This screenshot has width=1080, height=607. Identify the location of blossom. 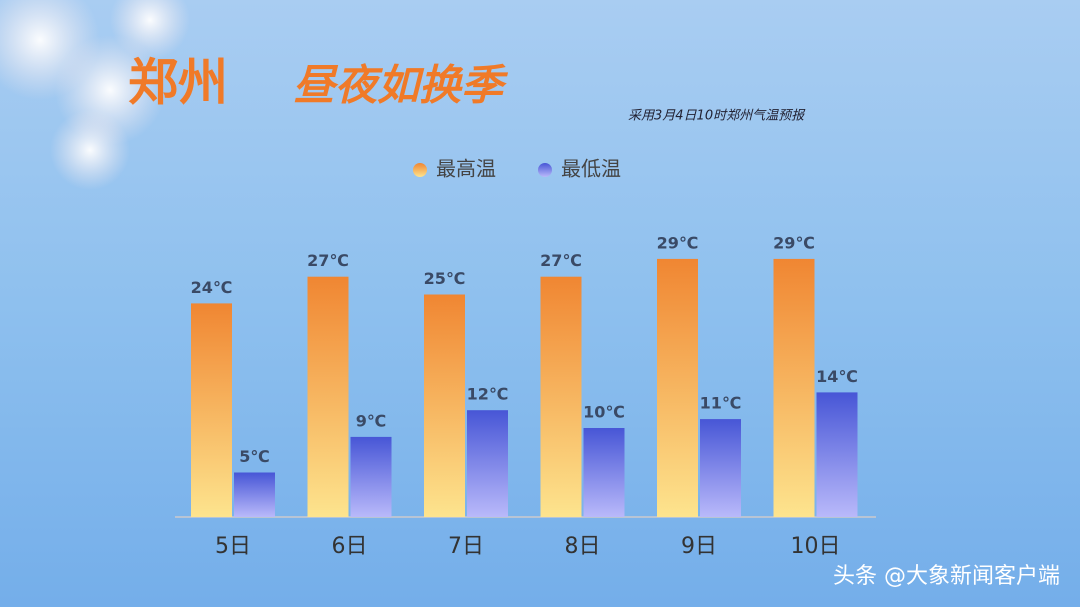
(95, 95).